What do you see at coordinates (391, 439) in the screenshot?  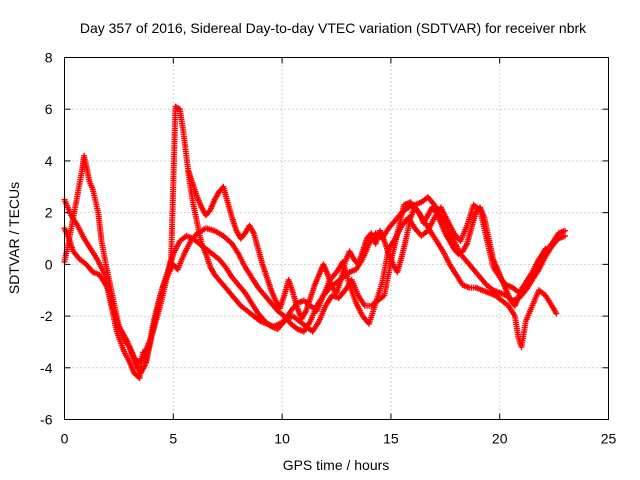 I see `x-tick-label: 15` at bounding box center [391, 439].